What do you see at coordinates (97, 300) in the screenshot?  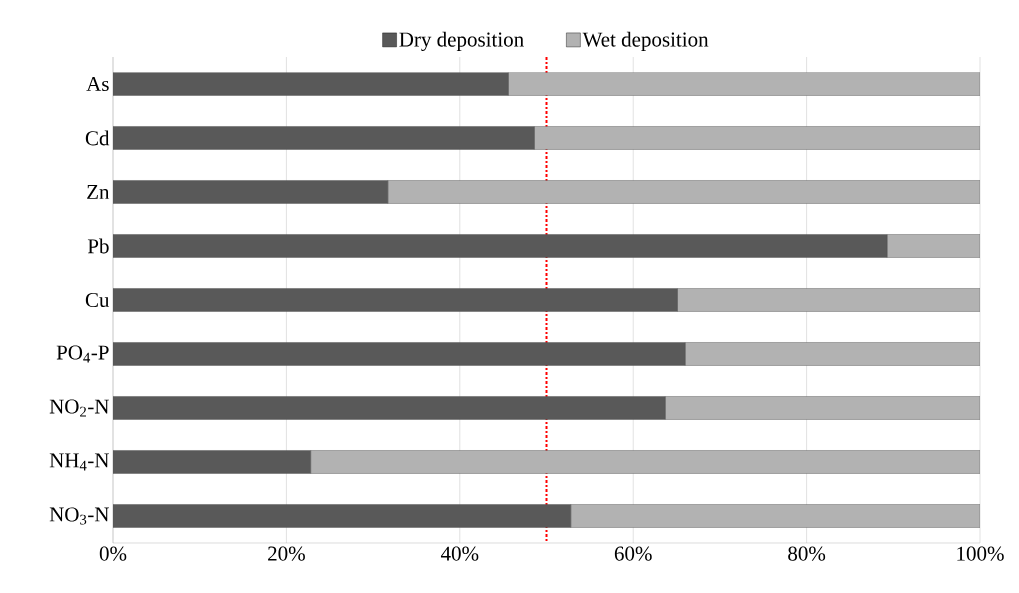 I see `y-tick-label: Cu` at bounding box center [97, 300].